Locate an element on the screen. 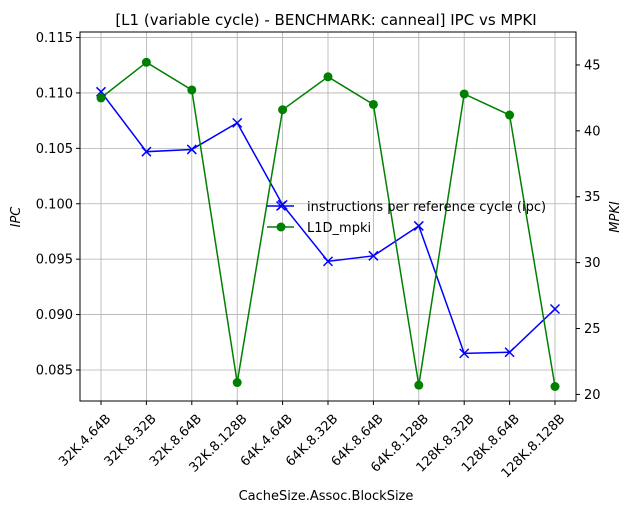 Image resolution: width=631 pixels, height=514 pixels. y-tick-label-left: 0.110 is located at coordinates (54, 93).